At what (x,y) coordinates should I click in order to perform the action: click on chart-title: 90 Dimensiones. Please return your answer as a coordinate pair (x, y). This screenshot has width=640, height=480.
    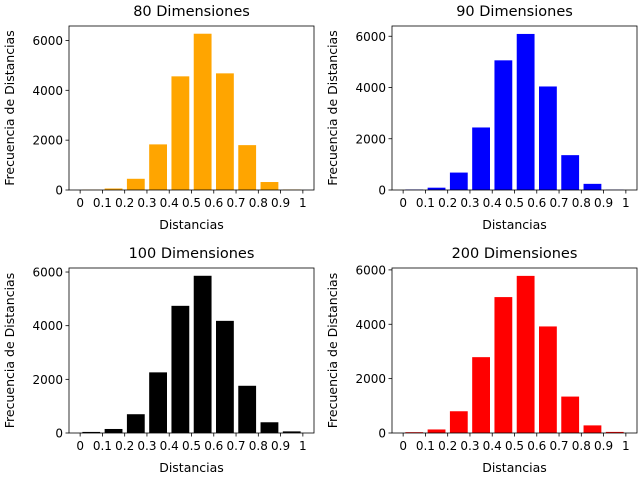
    Looking at the image, I should click on (514, 12).